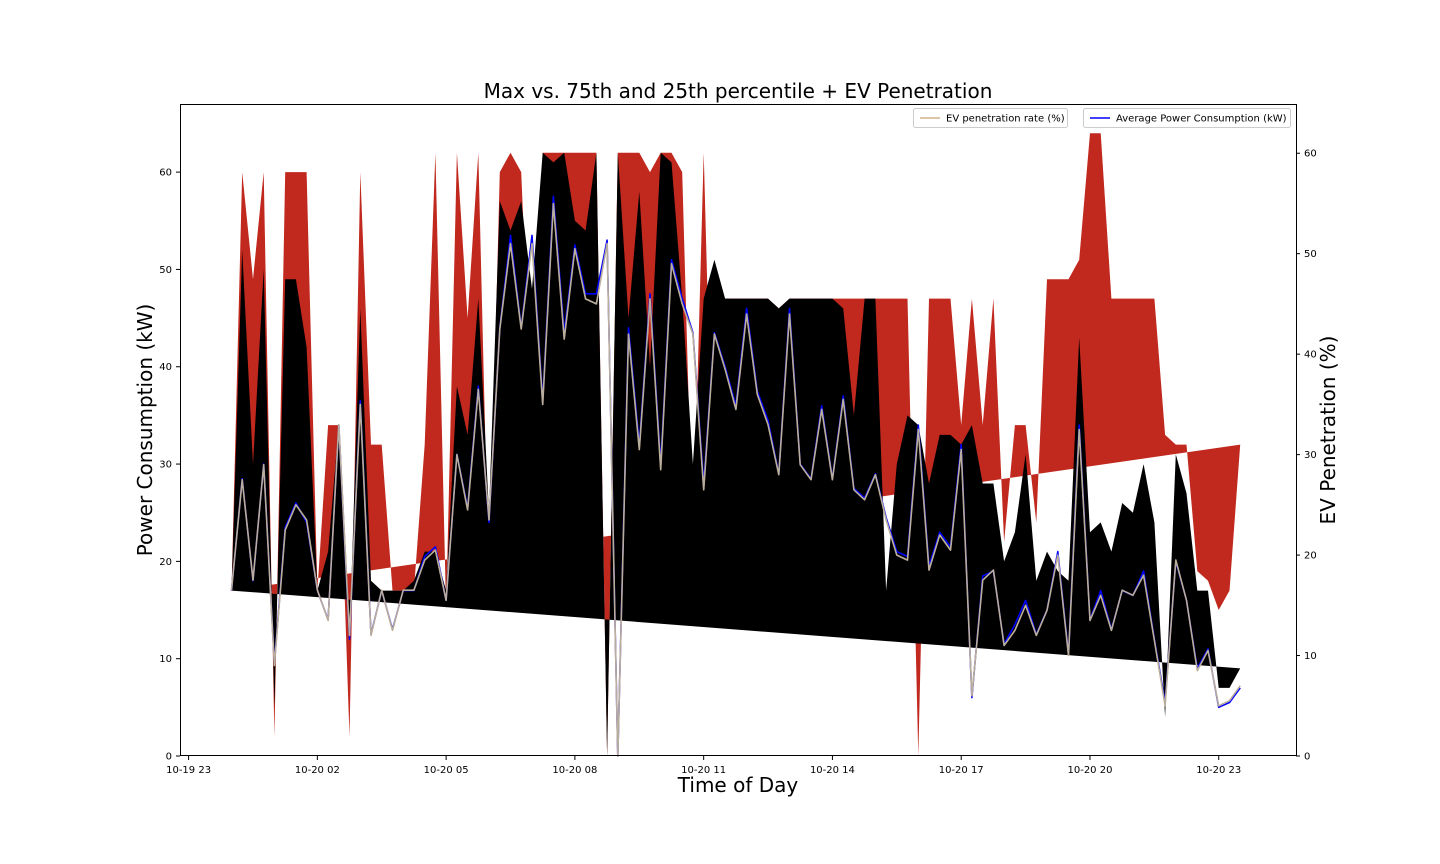 This screenshot has width=1440, height=864. Describe the element at coordinates (961, 770) in the screenshot. I see `x-tick-label: 10-20 17` at that location.